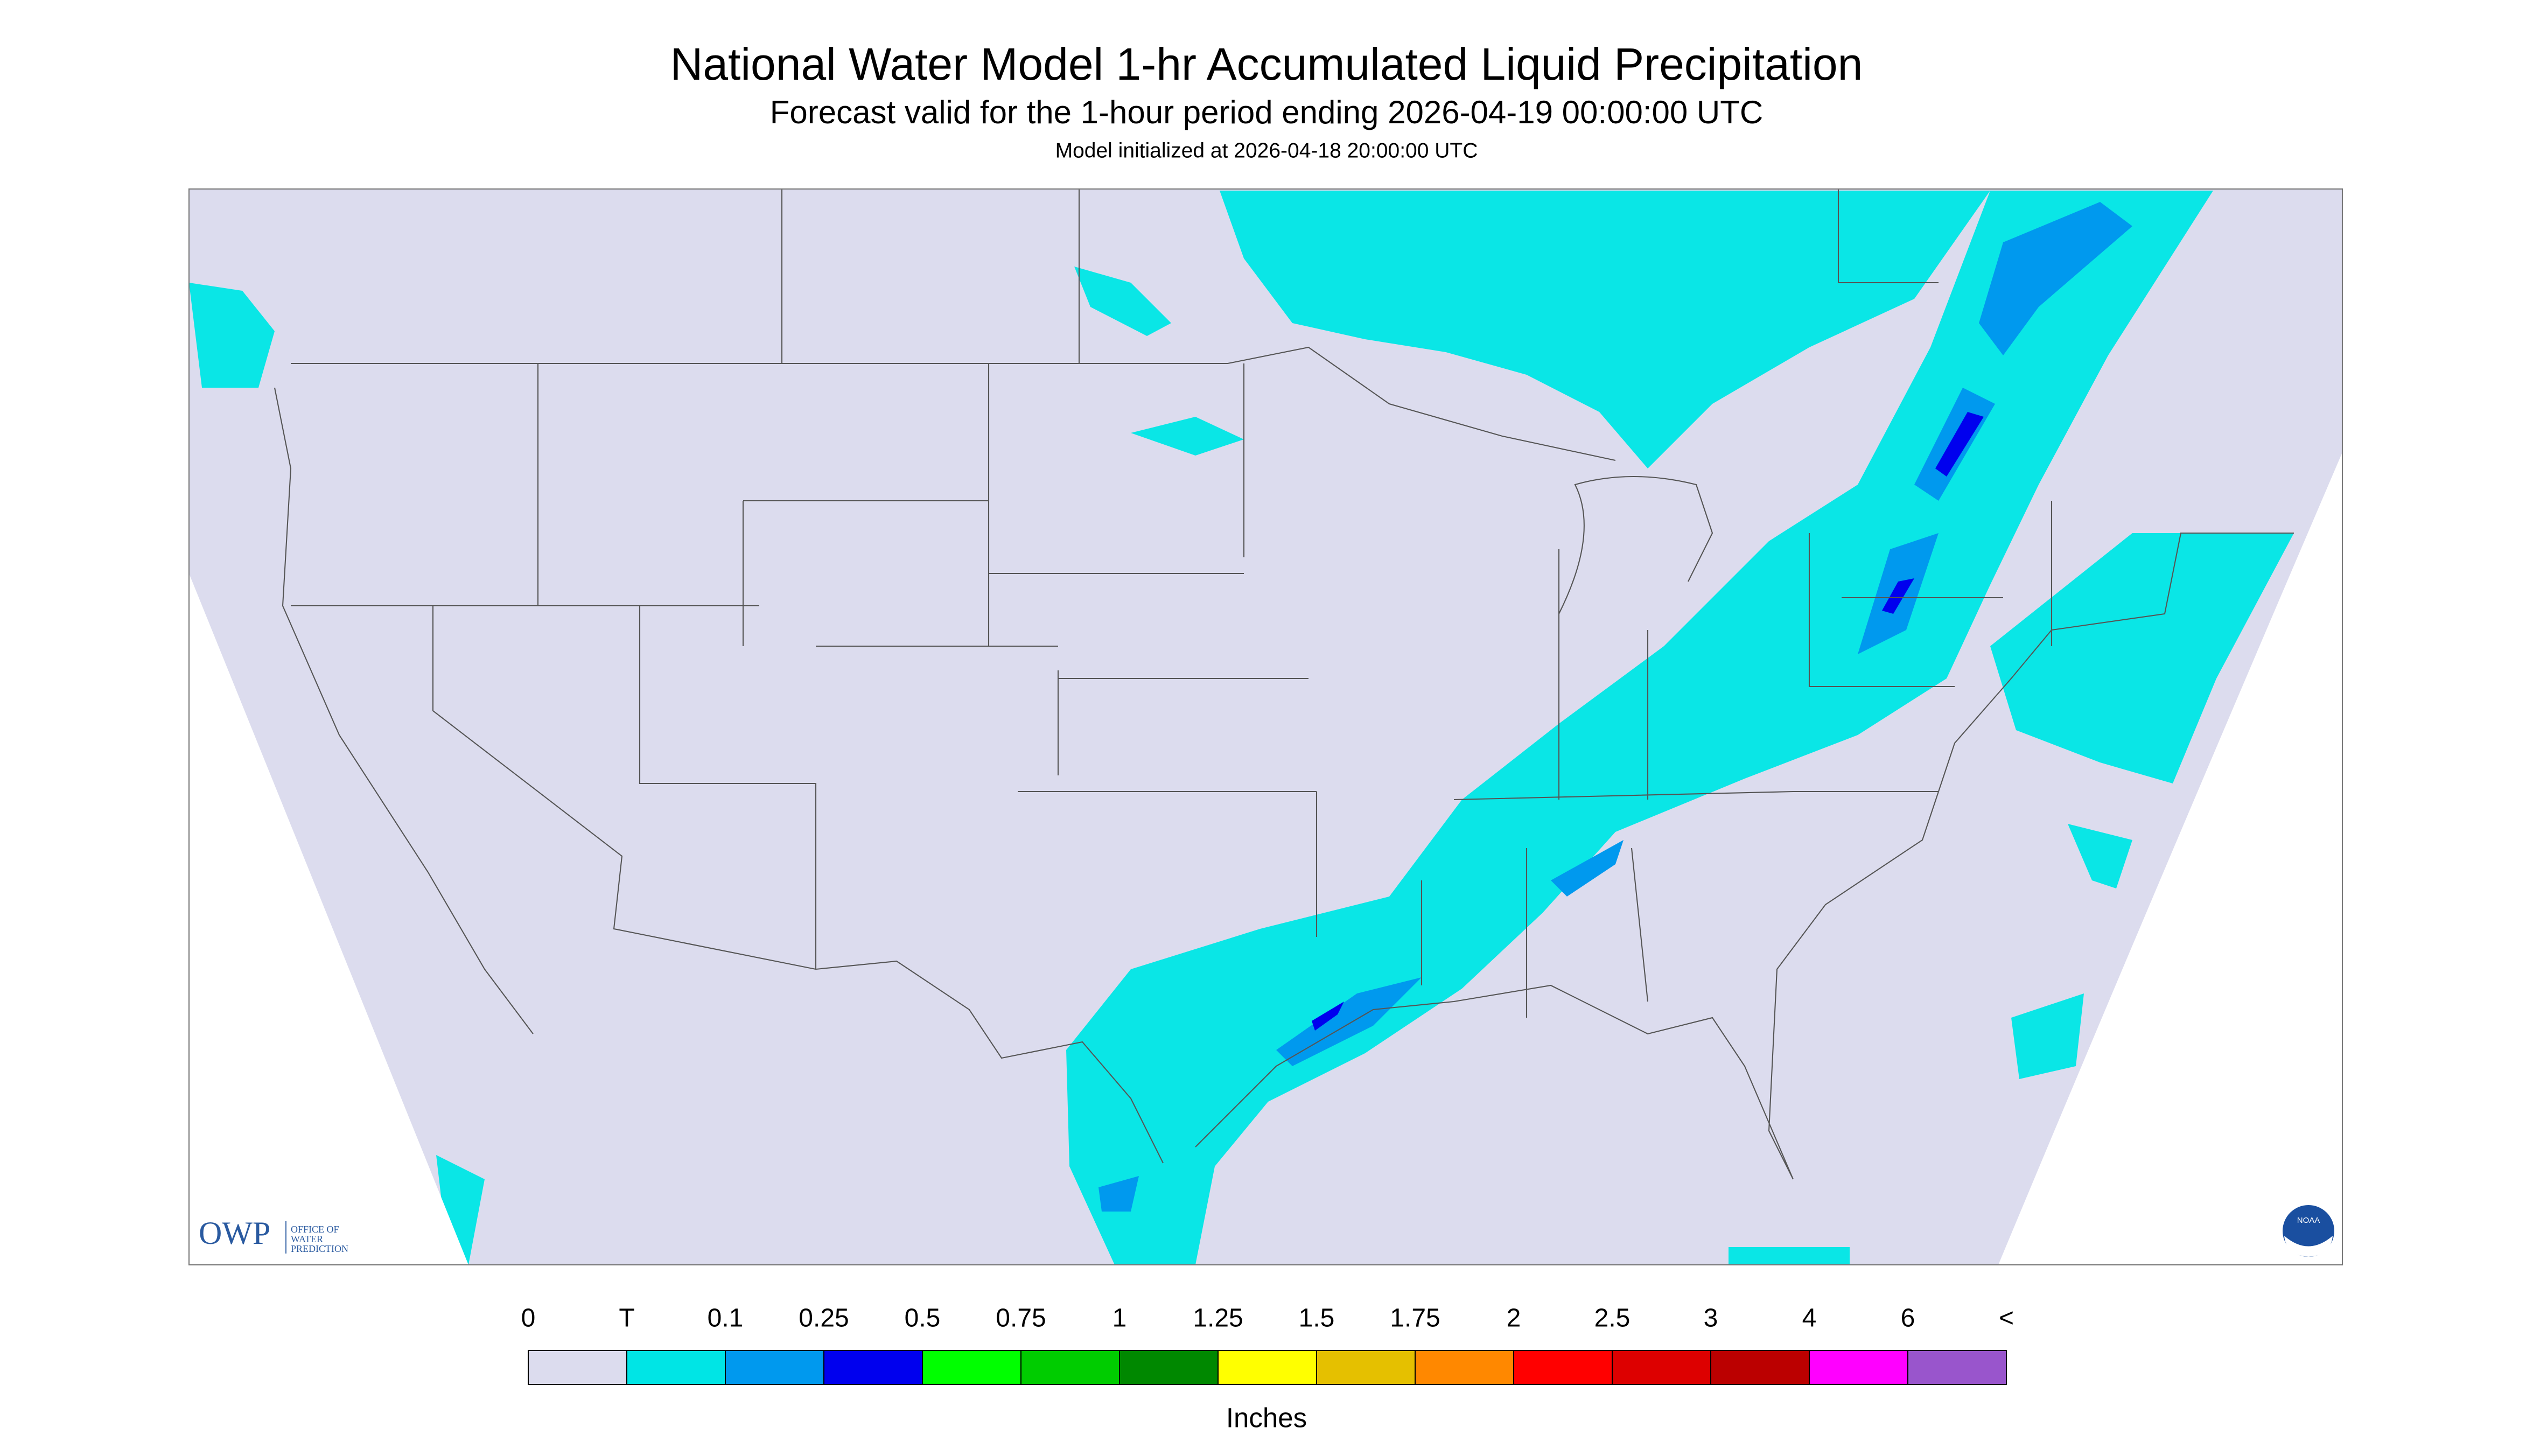 This screenshot has width=2533, height=1456. Describe the element at coordinates (1648, 721) in the screenshot. I see `precip-moderate` at that location.